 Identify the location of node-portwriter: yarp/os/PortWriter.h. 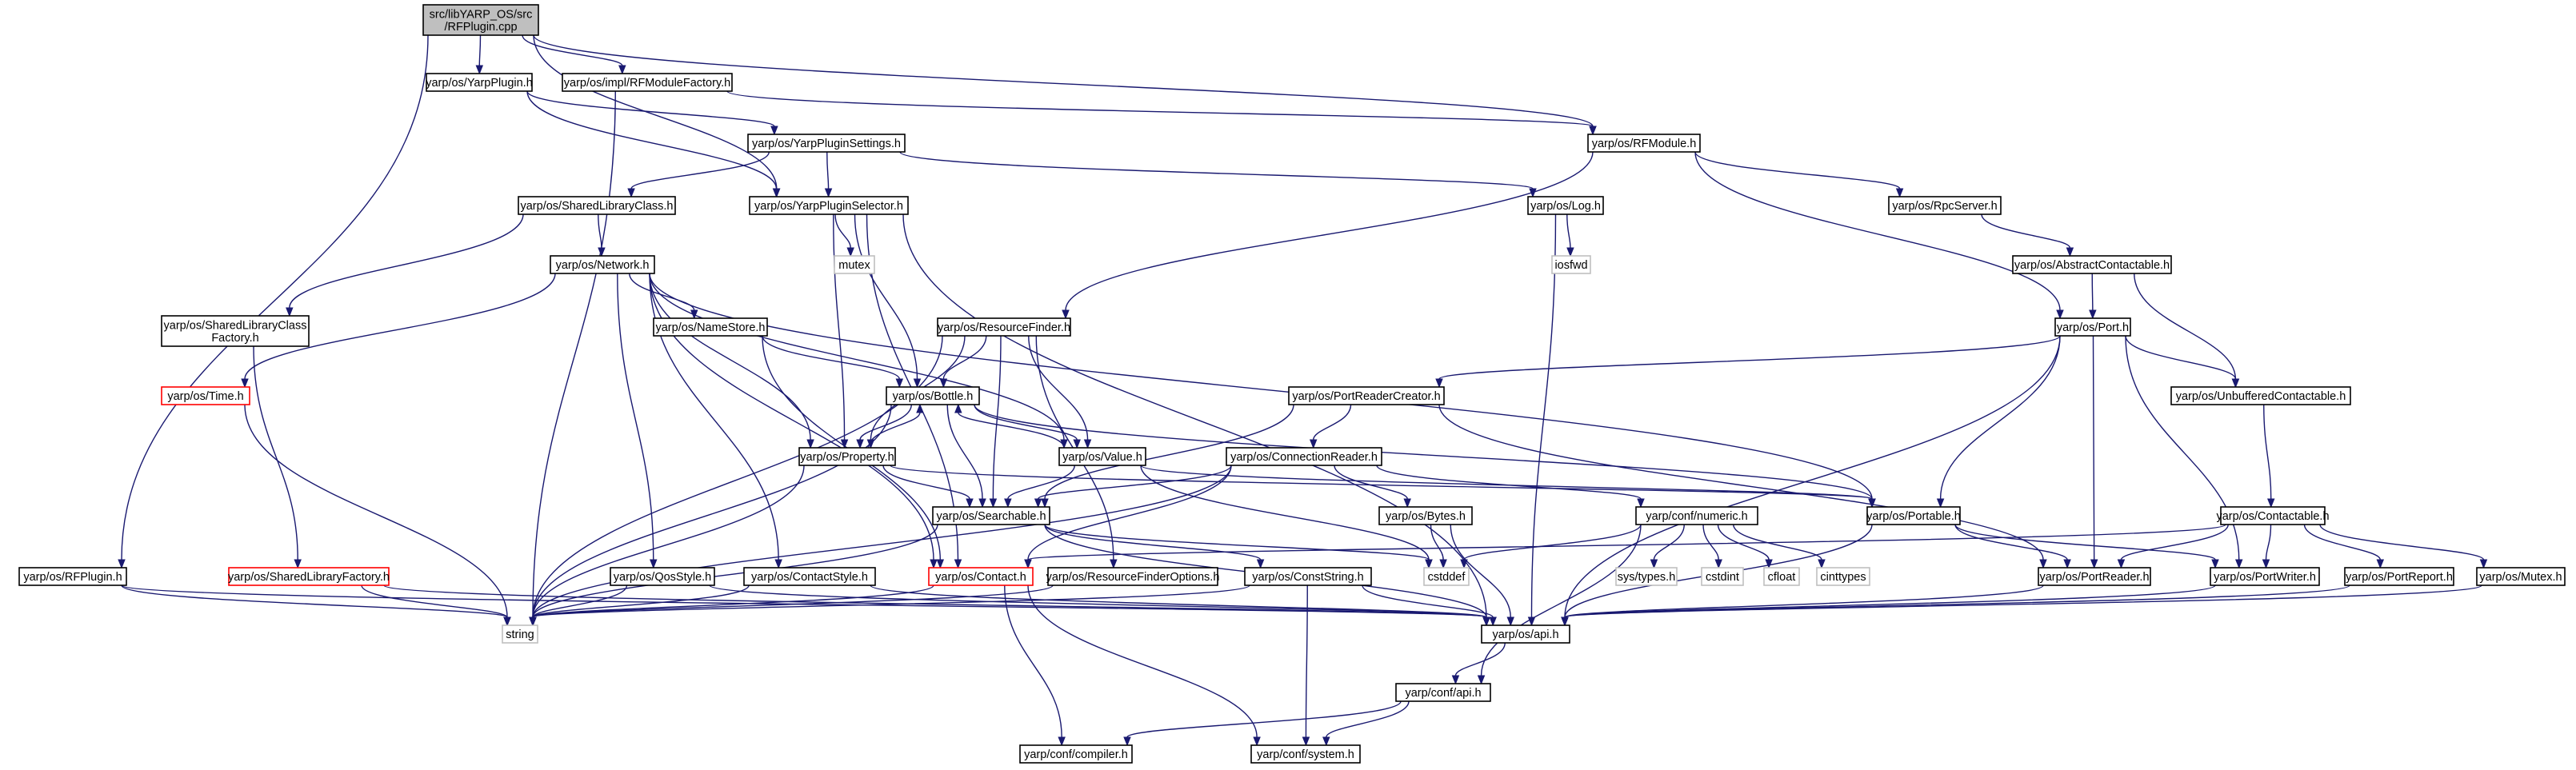
(2265, 576).